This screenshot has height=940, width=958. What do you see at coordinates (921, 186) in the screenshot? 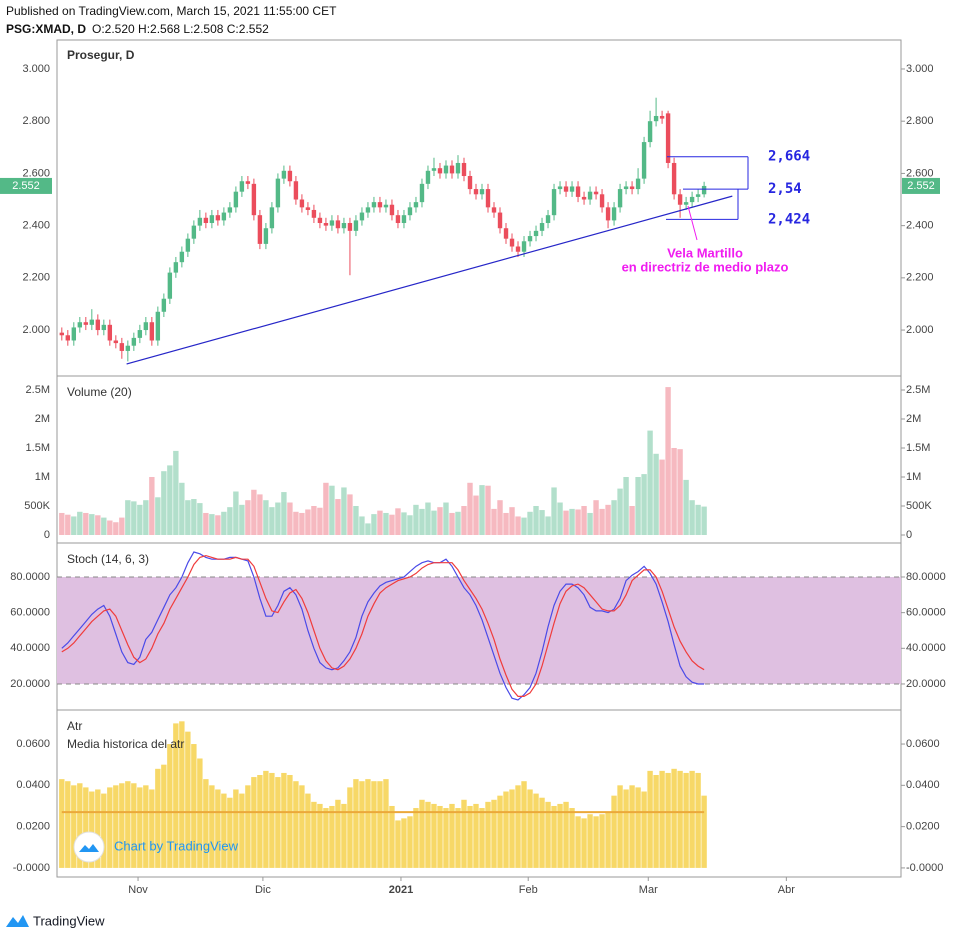
I see `last-price-label: 2.552` at bounding box center [921, 186].